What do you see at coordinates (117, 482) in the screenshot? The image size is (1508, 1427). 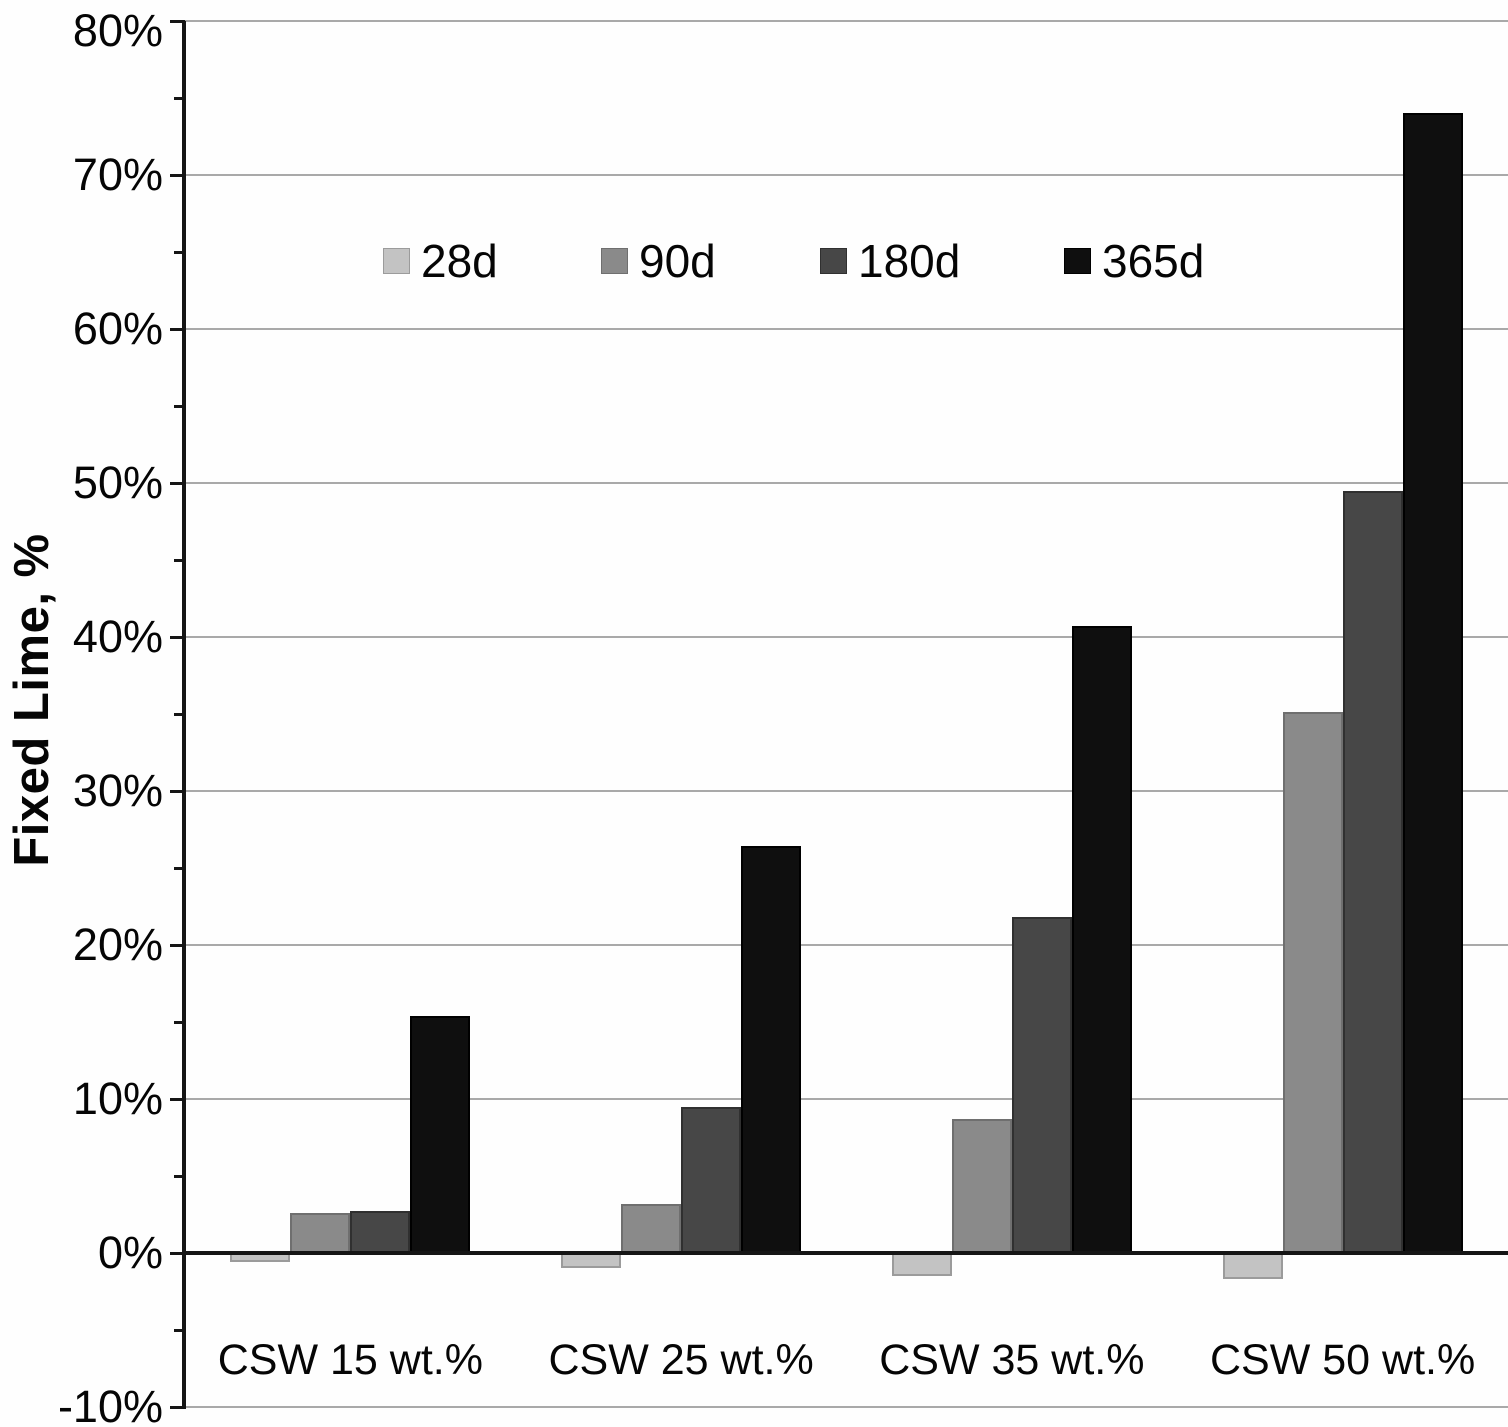 I see `y-tick-label: 50%` at bounding box center [117, 482].